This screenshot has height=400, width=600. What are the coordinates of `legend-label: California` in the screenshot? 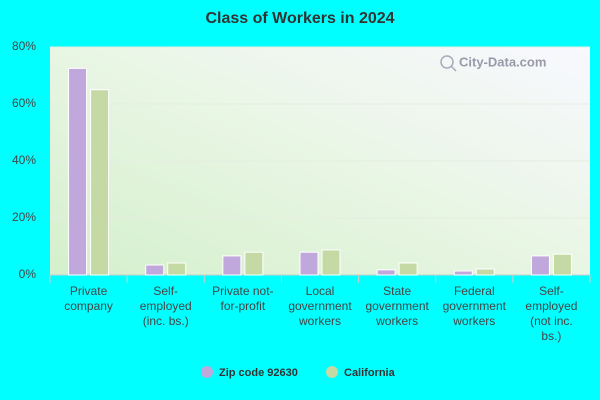 It's located at (370, 373).